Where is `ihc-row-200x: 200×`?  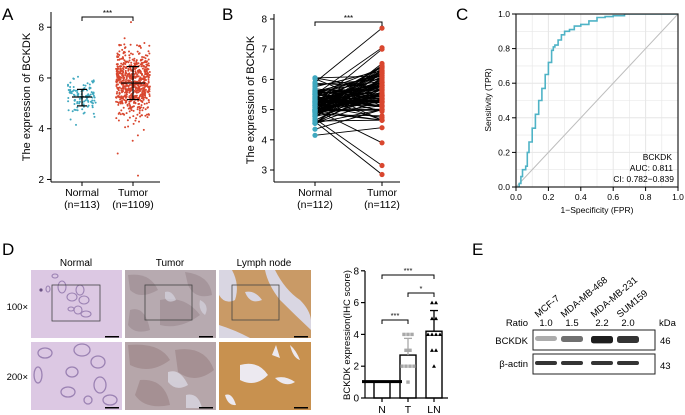 ihc-row-200x: 200× is located at coordinates (17, 377).